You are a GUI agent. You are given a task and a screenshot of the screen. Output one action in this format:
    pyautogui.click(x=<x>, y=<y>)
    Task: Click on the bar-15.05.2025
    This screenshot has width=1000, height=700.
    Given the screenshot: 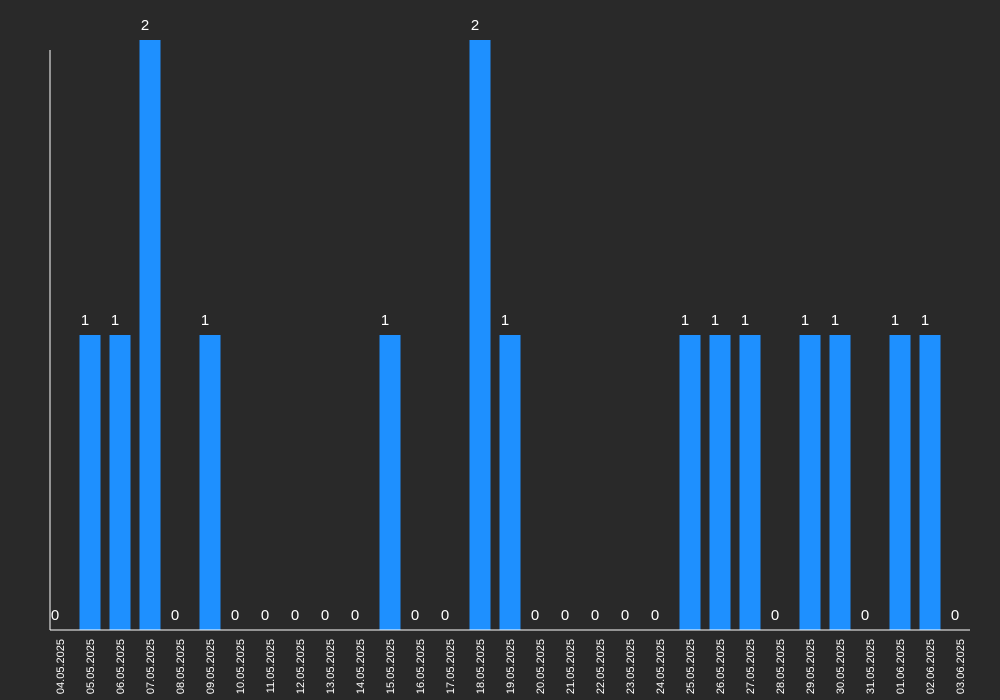 What is the action you would take?
    pyautogui.click(x=390, y=482)
    